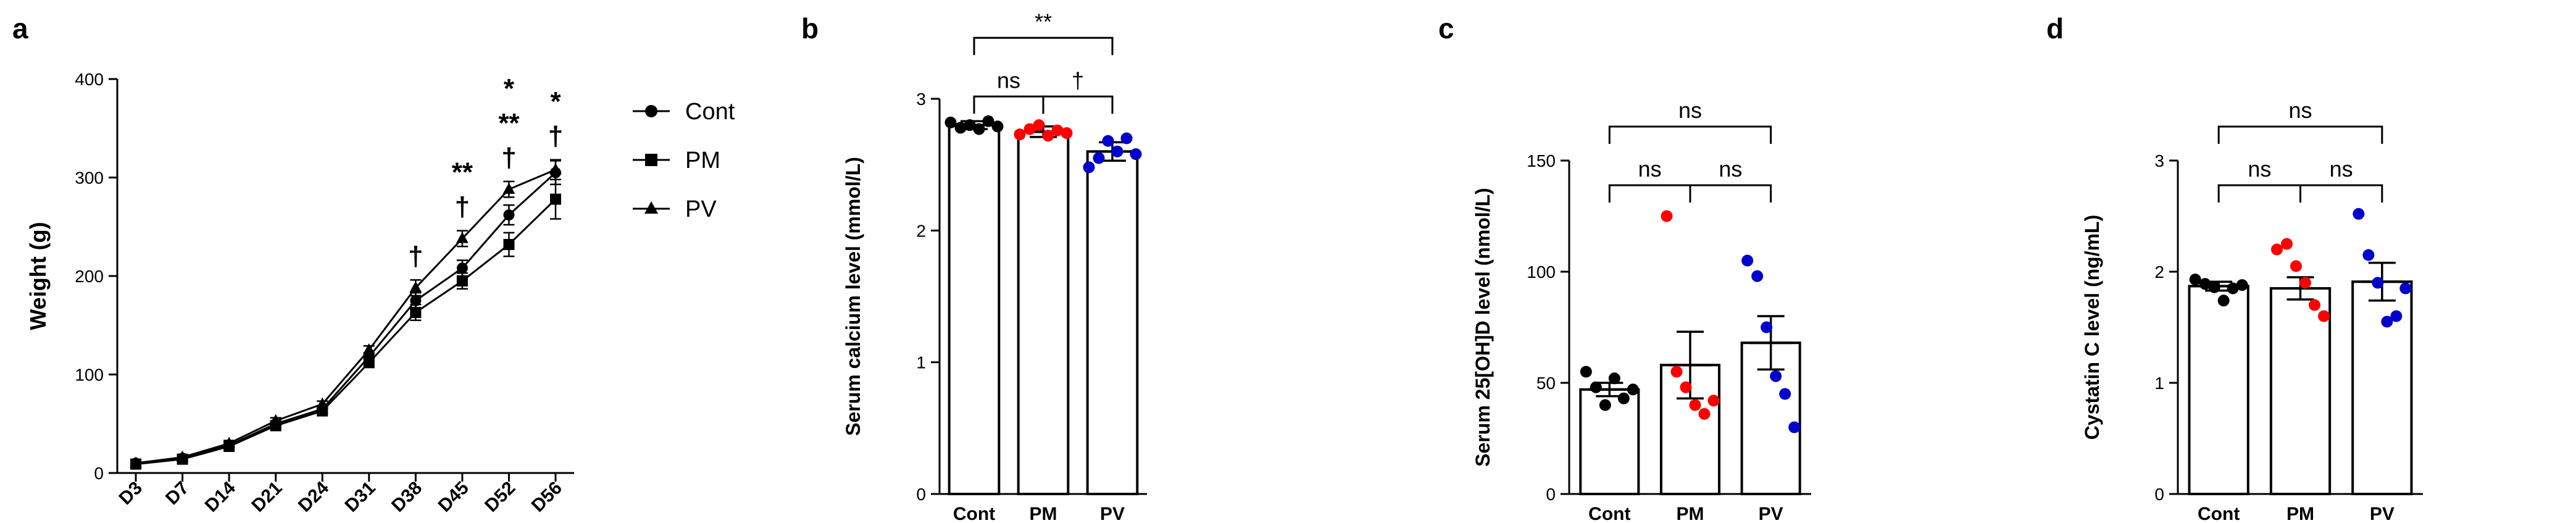 This screenshot has height=523, width=2576. Describe the element at coordinates (853, 296) in the screenshot. I see `y-axis-title: Serum calcium level (mmol/L)` at that location.